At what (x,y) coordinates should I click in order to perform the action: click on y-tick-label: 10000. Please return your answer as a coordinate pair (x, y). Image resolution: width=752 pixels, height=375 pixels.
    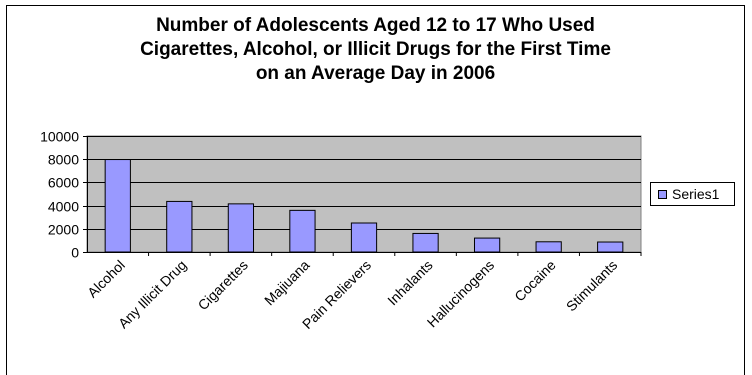
    Looking at the image, I should click on (59, 137).